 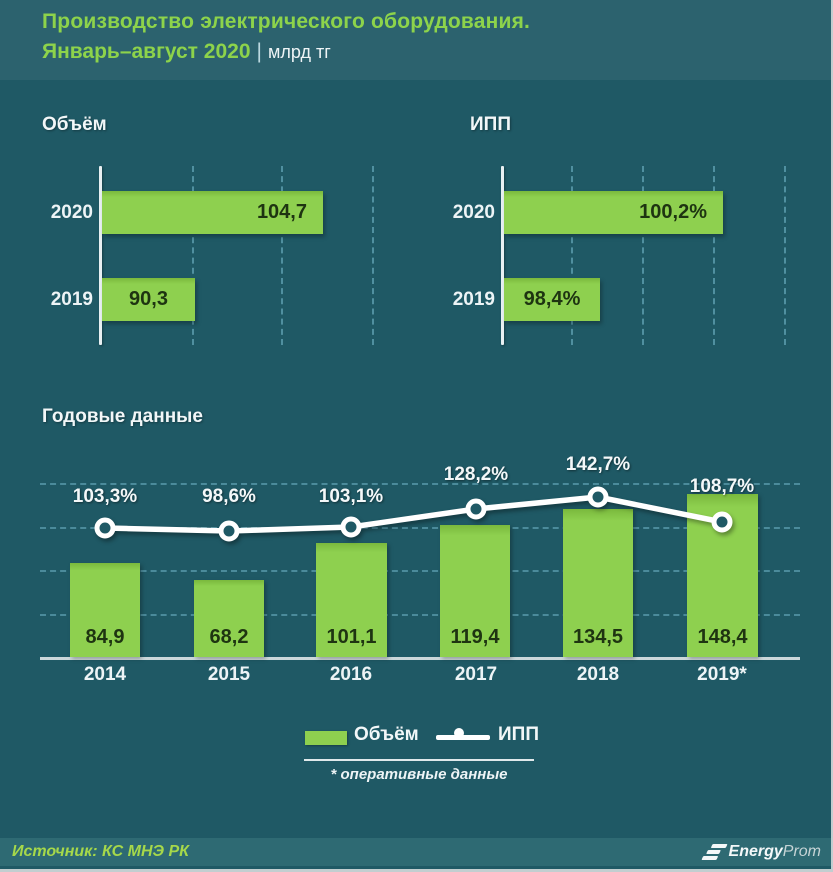 What do you see at coordinates (673, 212) in the screenshot?
I see `ipp-bar-2020-value: 100,2%` at bounding box center [673, 212].